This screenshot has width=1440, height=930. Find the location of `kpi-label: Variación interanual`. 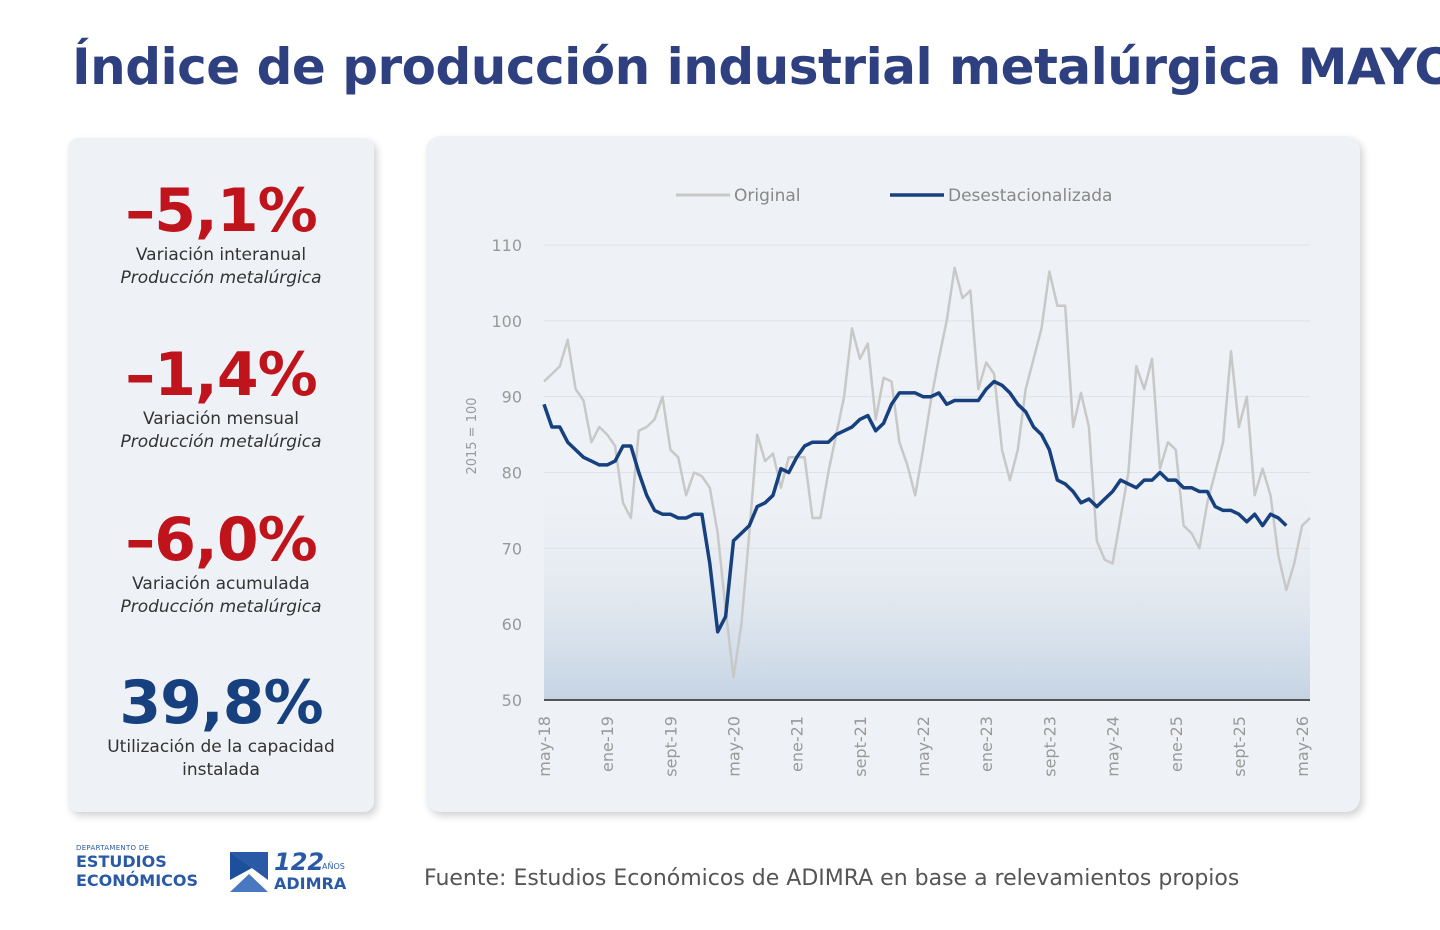

kpi-label: Variación interanual is located at coordinates (221, 255).